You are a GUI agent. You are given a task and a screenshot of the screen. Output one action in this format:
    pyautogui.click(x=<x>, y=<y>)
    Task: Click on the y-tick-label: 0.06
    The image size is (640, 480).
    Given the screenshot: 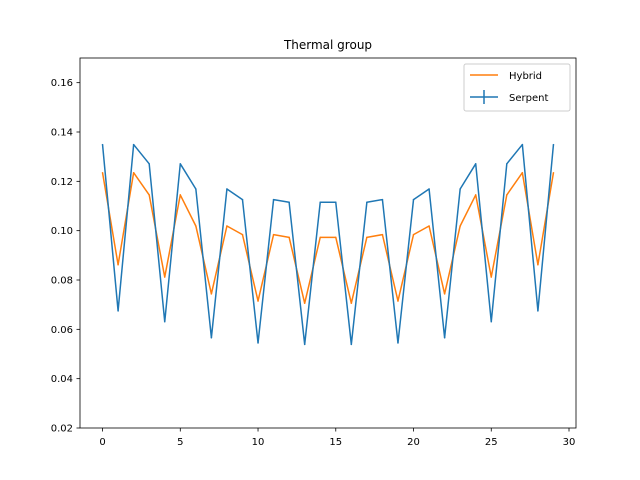 What is the action you would take?
    pyautogui.click(x=62, y=330)
    